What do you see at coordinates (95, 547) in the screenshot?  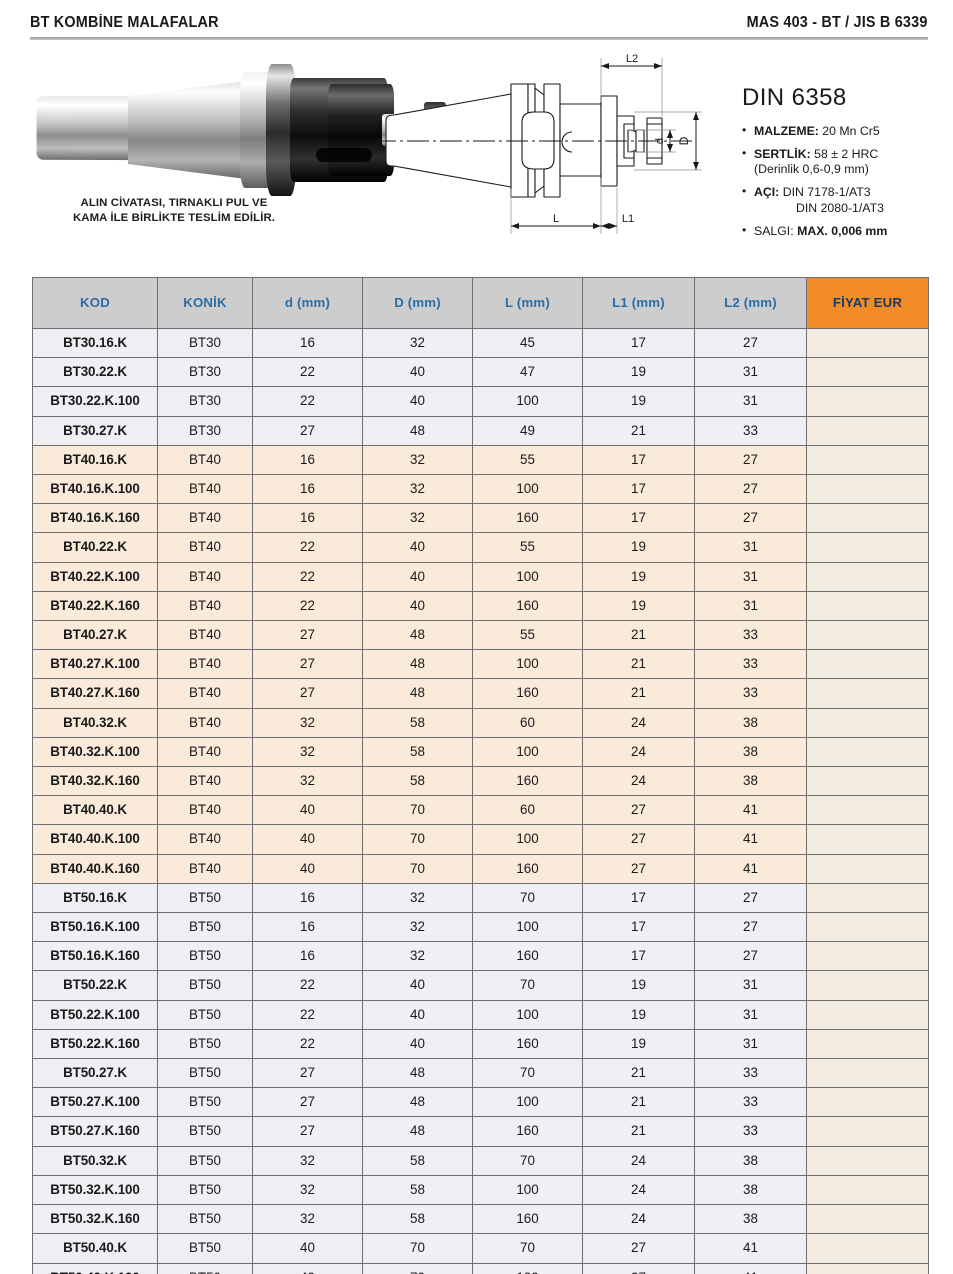 I see `product-code-cell: BT40.22.K` at bounding box center [95, 547].